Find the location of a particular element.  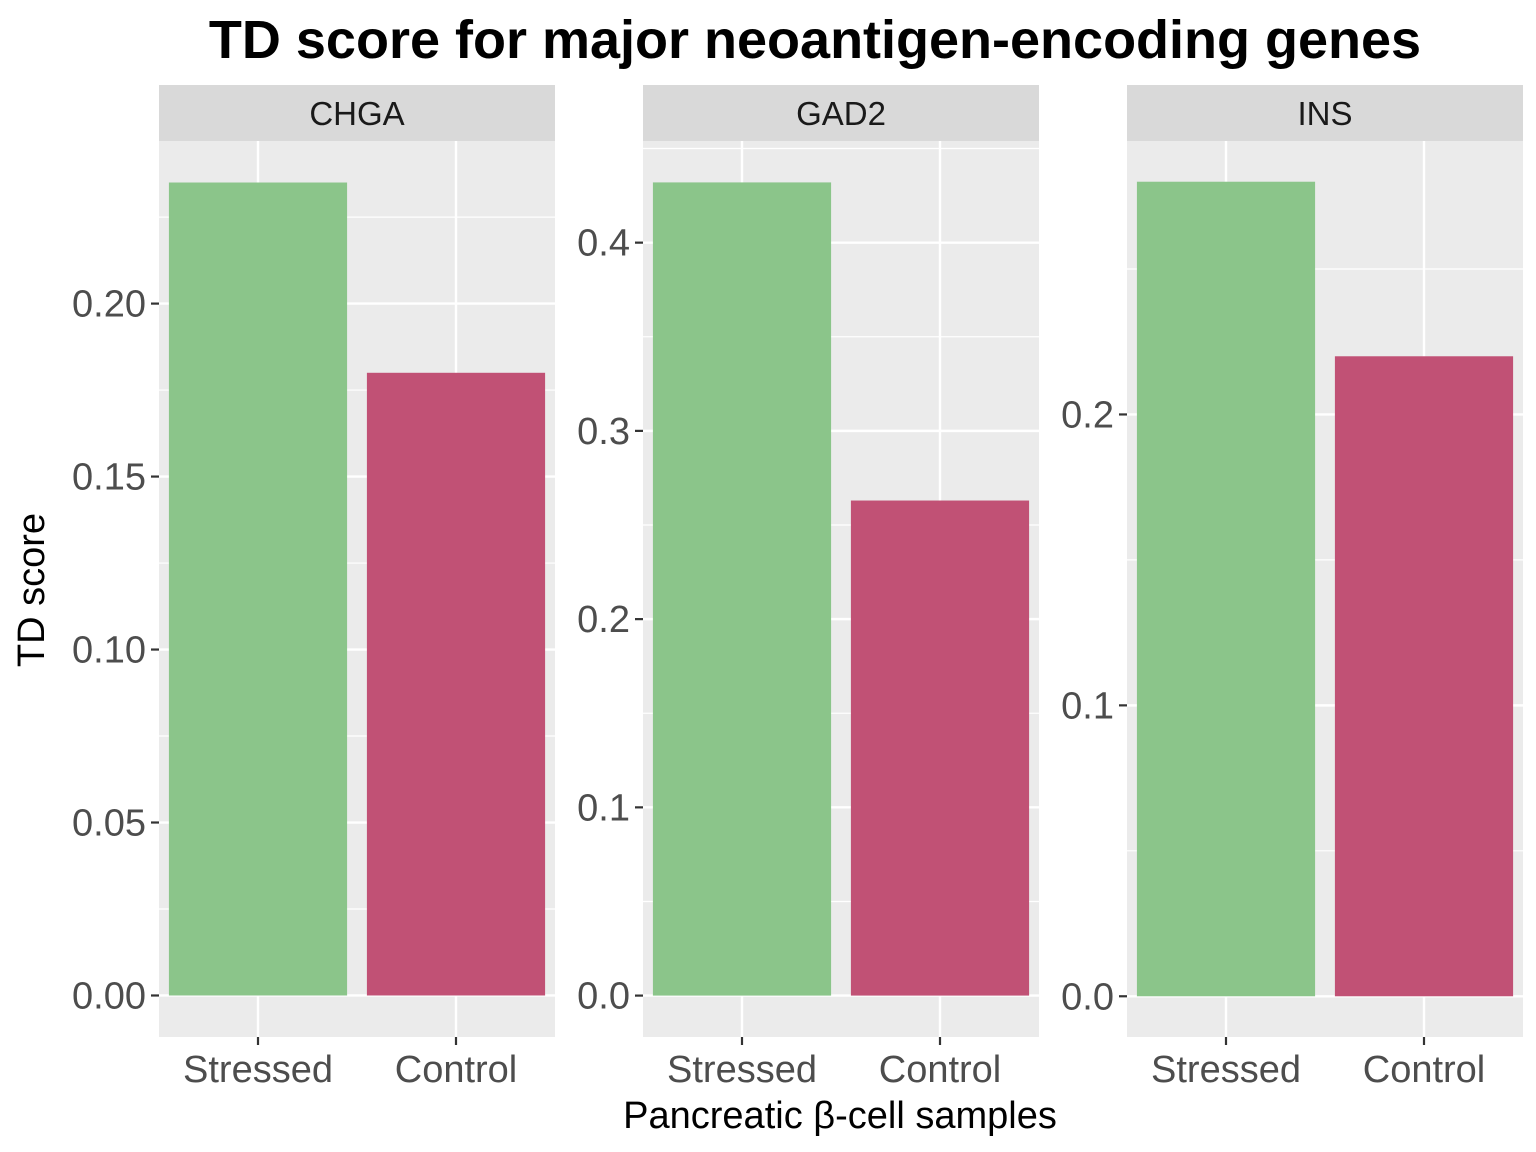

bar-ins-control is located at coordinates (1424, 676).